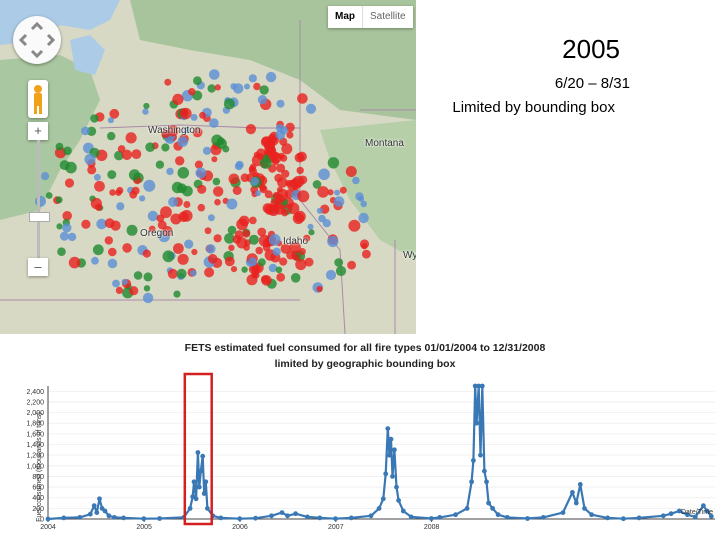 This screenshot has height=540, width=720. Describe the element at coordinates (39, 217) in the screenshot. I see `zoom-slider-thumb` at that location.